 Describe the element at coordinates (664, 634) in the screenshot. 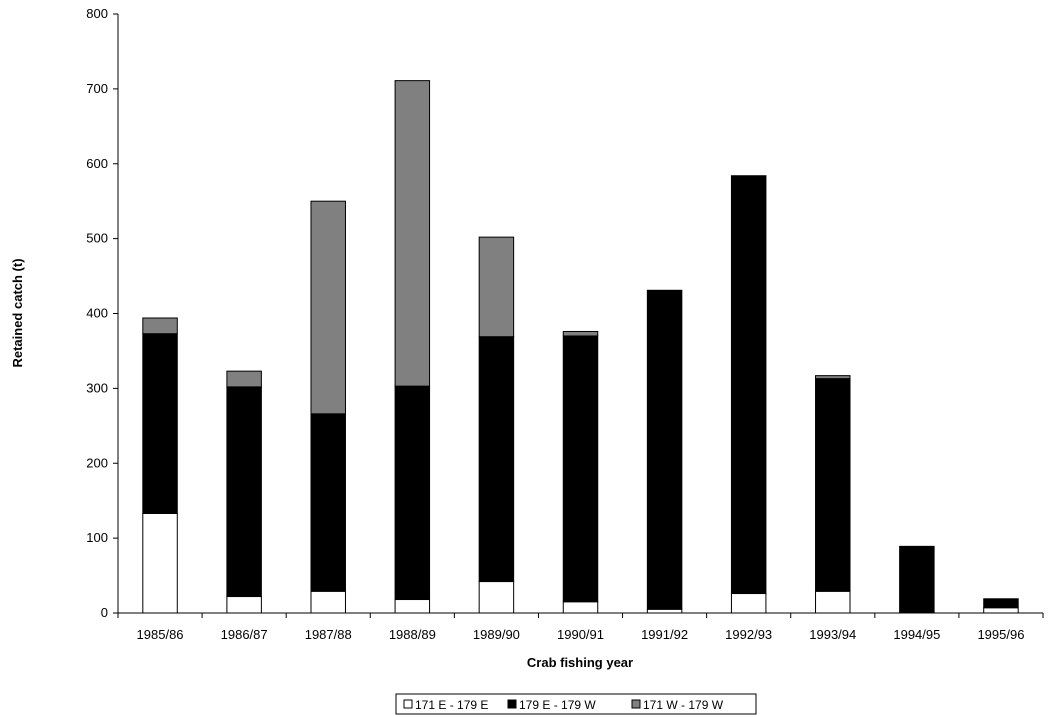

I see `x-tick-label: 1991/92` at that location.